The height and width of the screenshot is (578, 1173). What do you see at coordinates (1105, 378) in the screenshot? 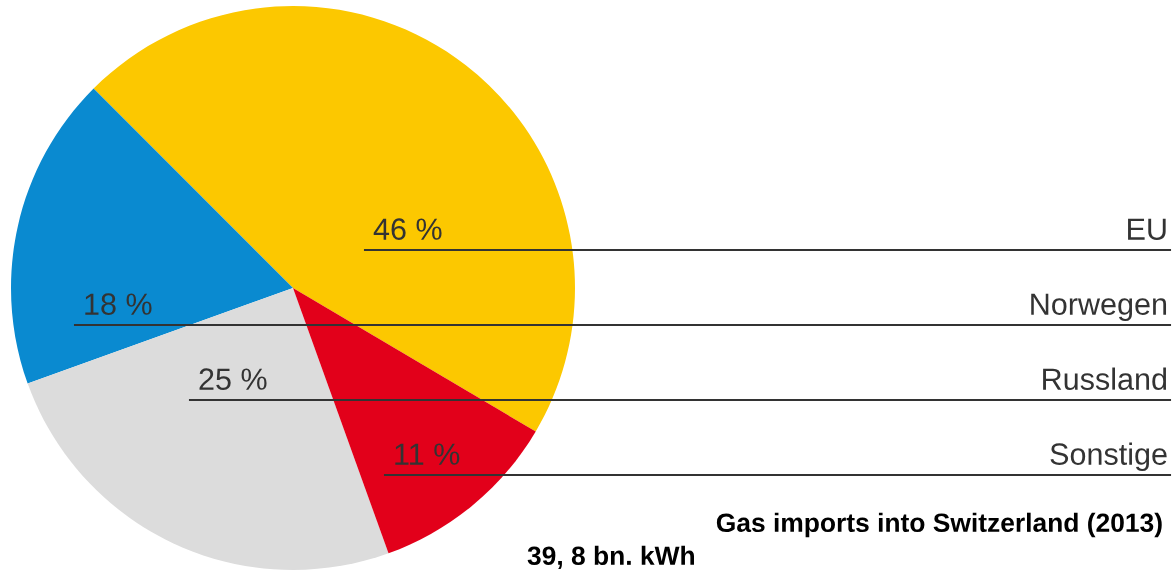
I see `slice-label: Russland` at bounding box center [1105, 378].